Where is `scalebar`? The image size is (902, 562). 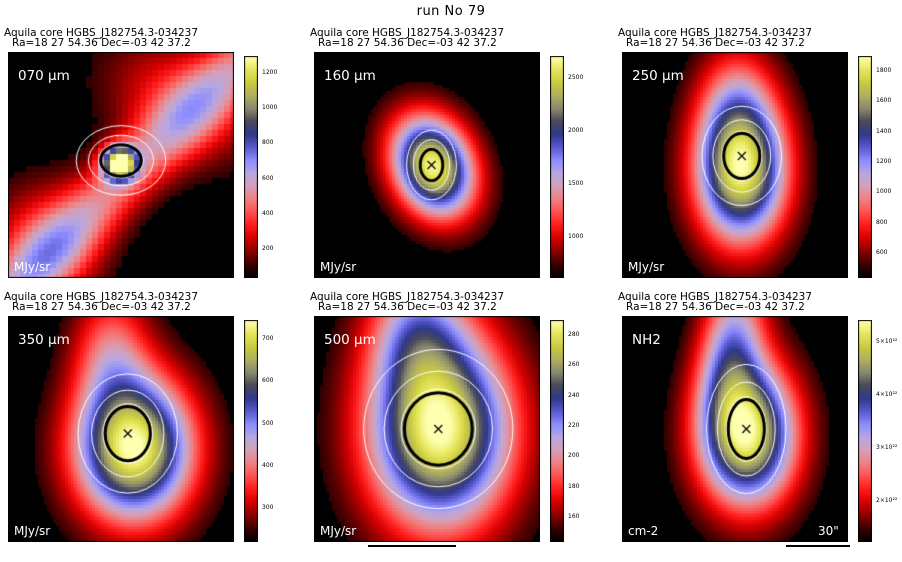
scalebar is located at coordinates (818, 546).